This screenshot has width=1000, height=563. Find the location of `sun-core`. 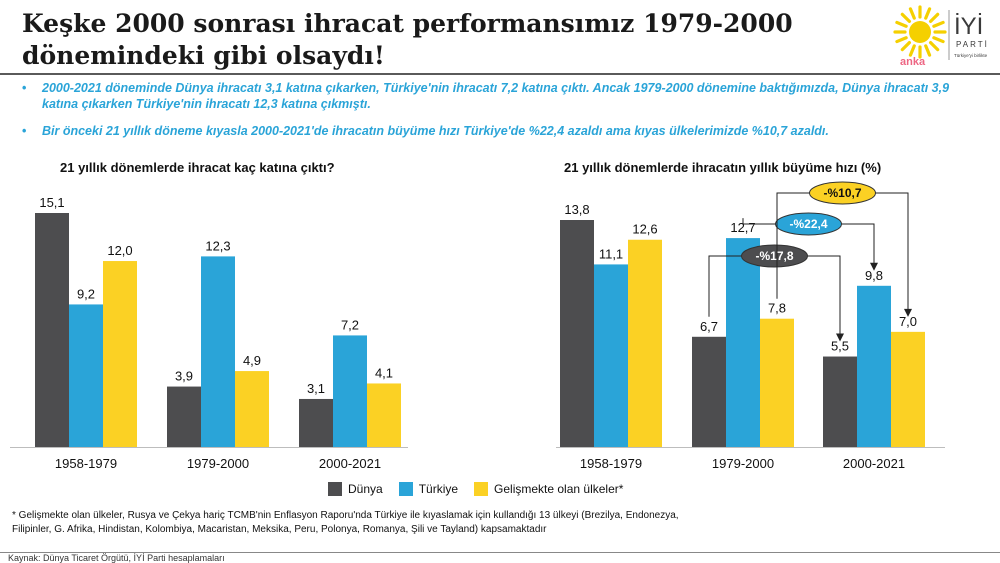

sun-core is located at coordinates (920, 32).